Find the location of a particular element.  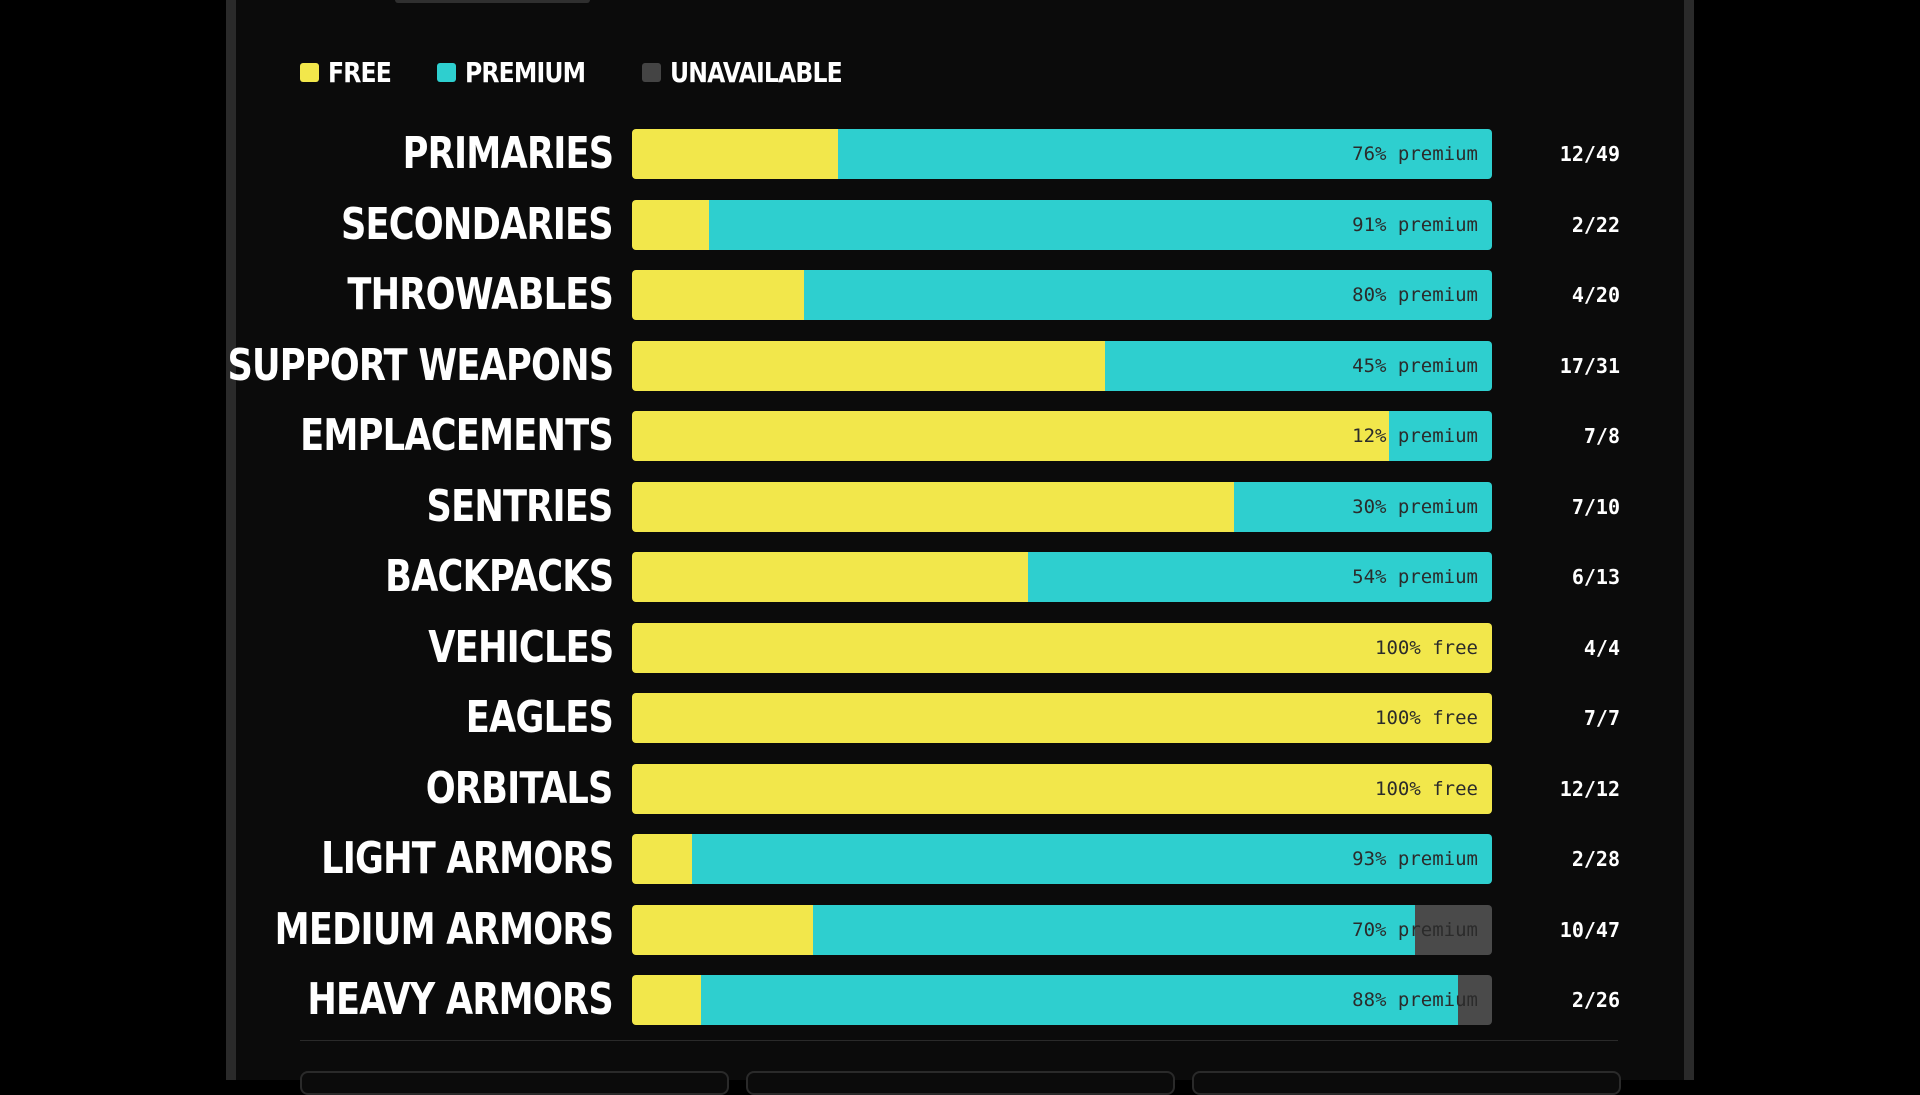

bar-row-medium-armors: MEDIUM ARMORS 70% premium 10/47 is located at coordinates (930, 930).